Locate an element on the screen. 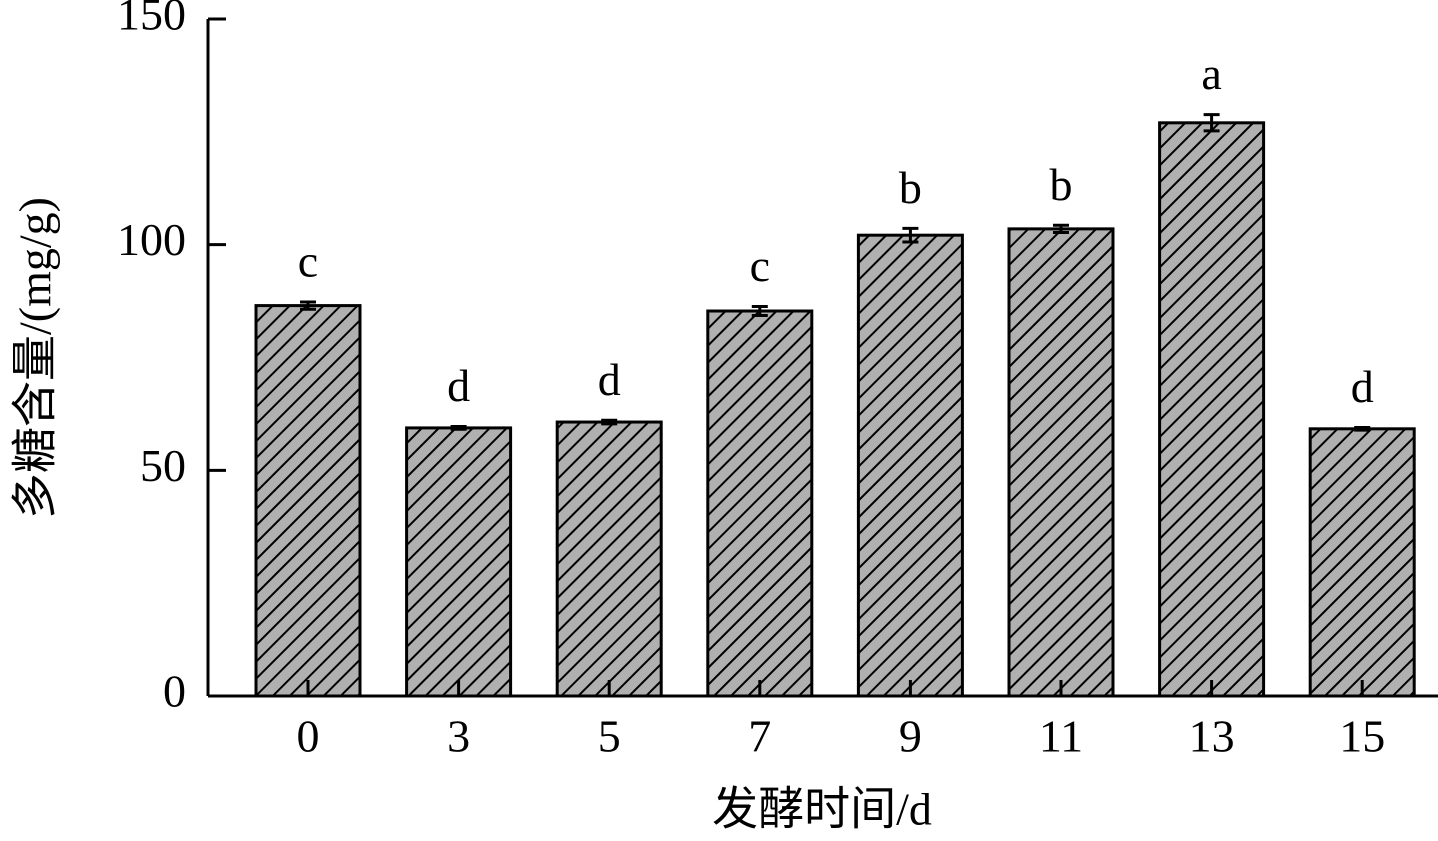  y-tick-label: 0 is located at coordinates (174, 691).